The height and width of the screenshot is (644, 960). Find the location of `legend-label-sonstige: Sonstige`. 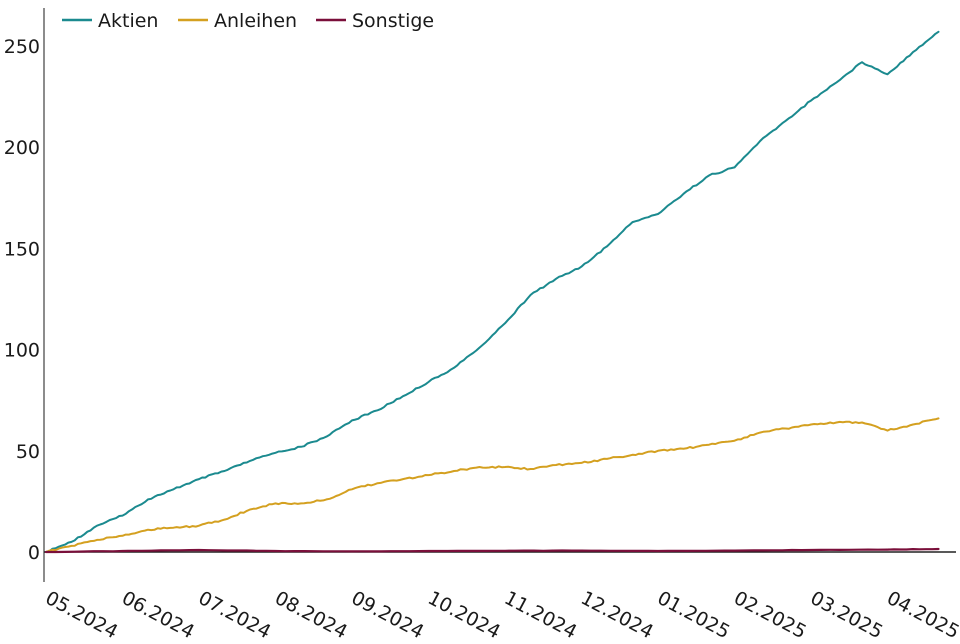

legend-label-sonstige: Sonstige is located at coordinates (393, 21).